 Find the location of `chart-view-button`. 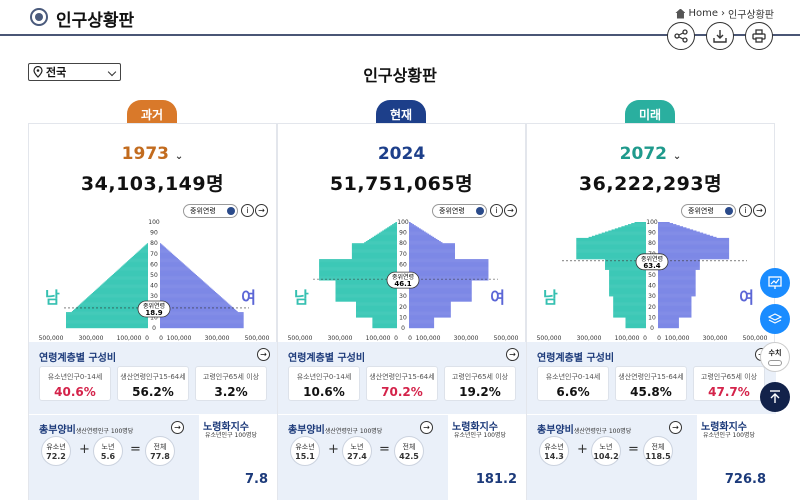

chart-view-button is located at coordinates (775, 283).